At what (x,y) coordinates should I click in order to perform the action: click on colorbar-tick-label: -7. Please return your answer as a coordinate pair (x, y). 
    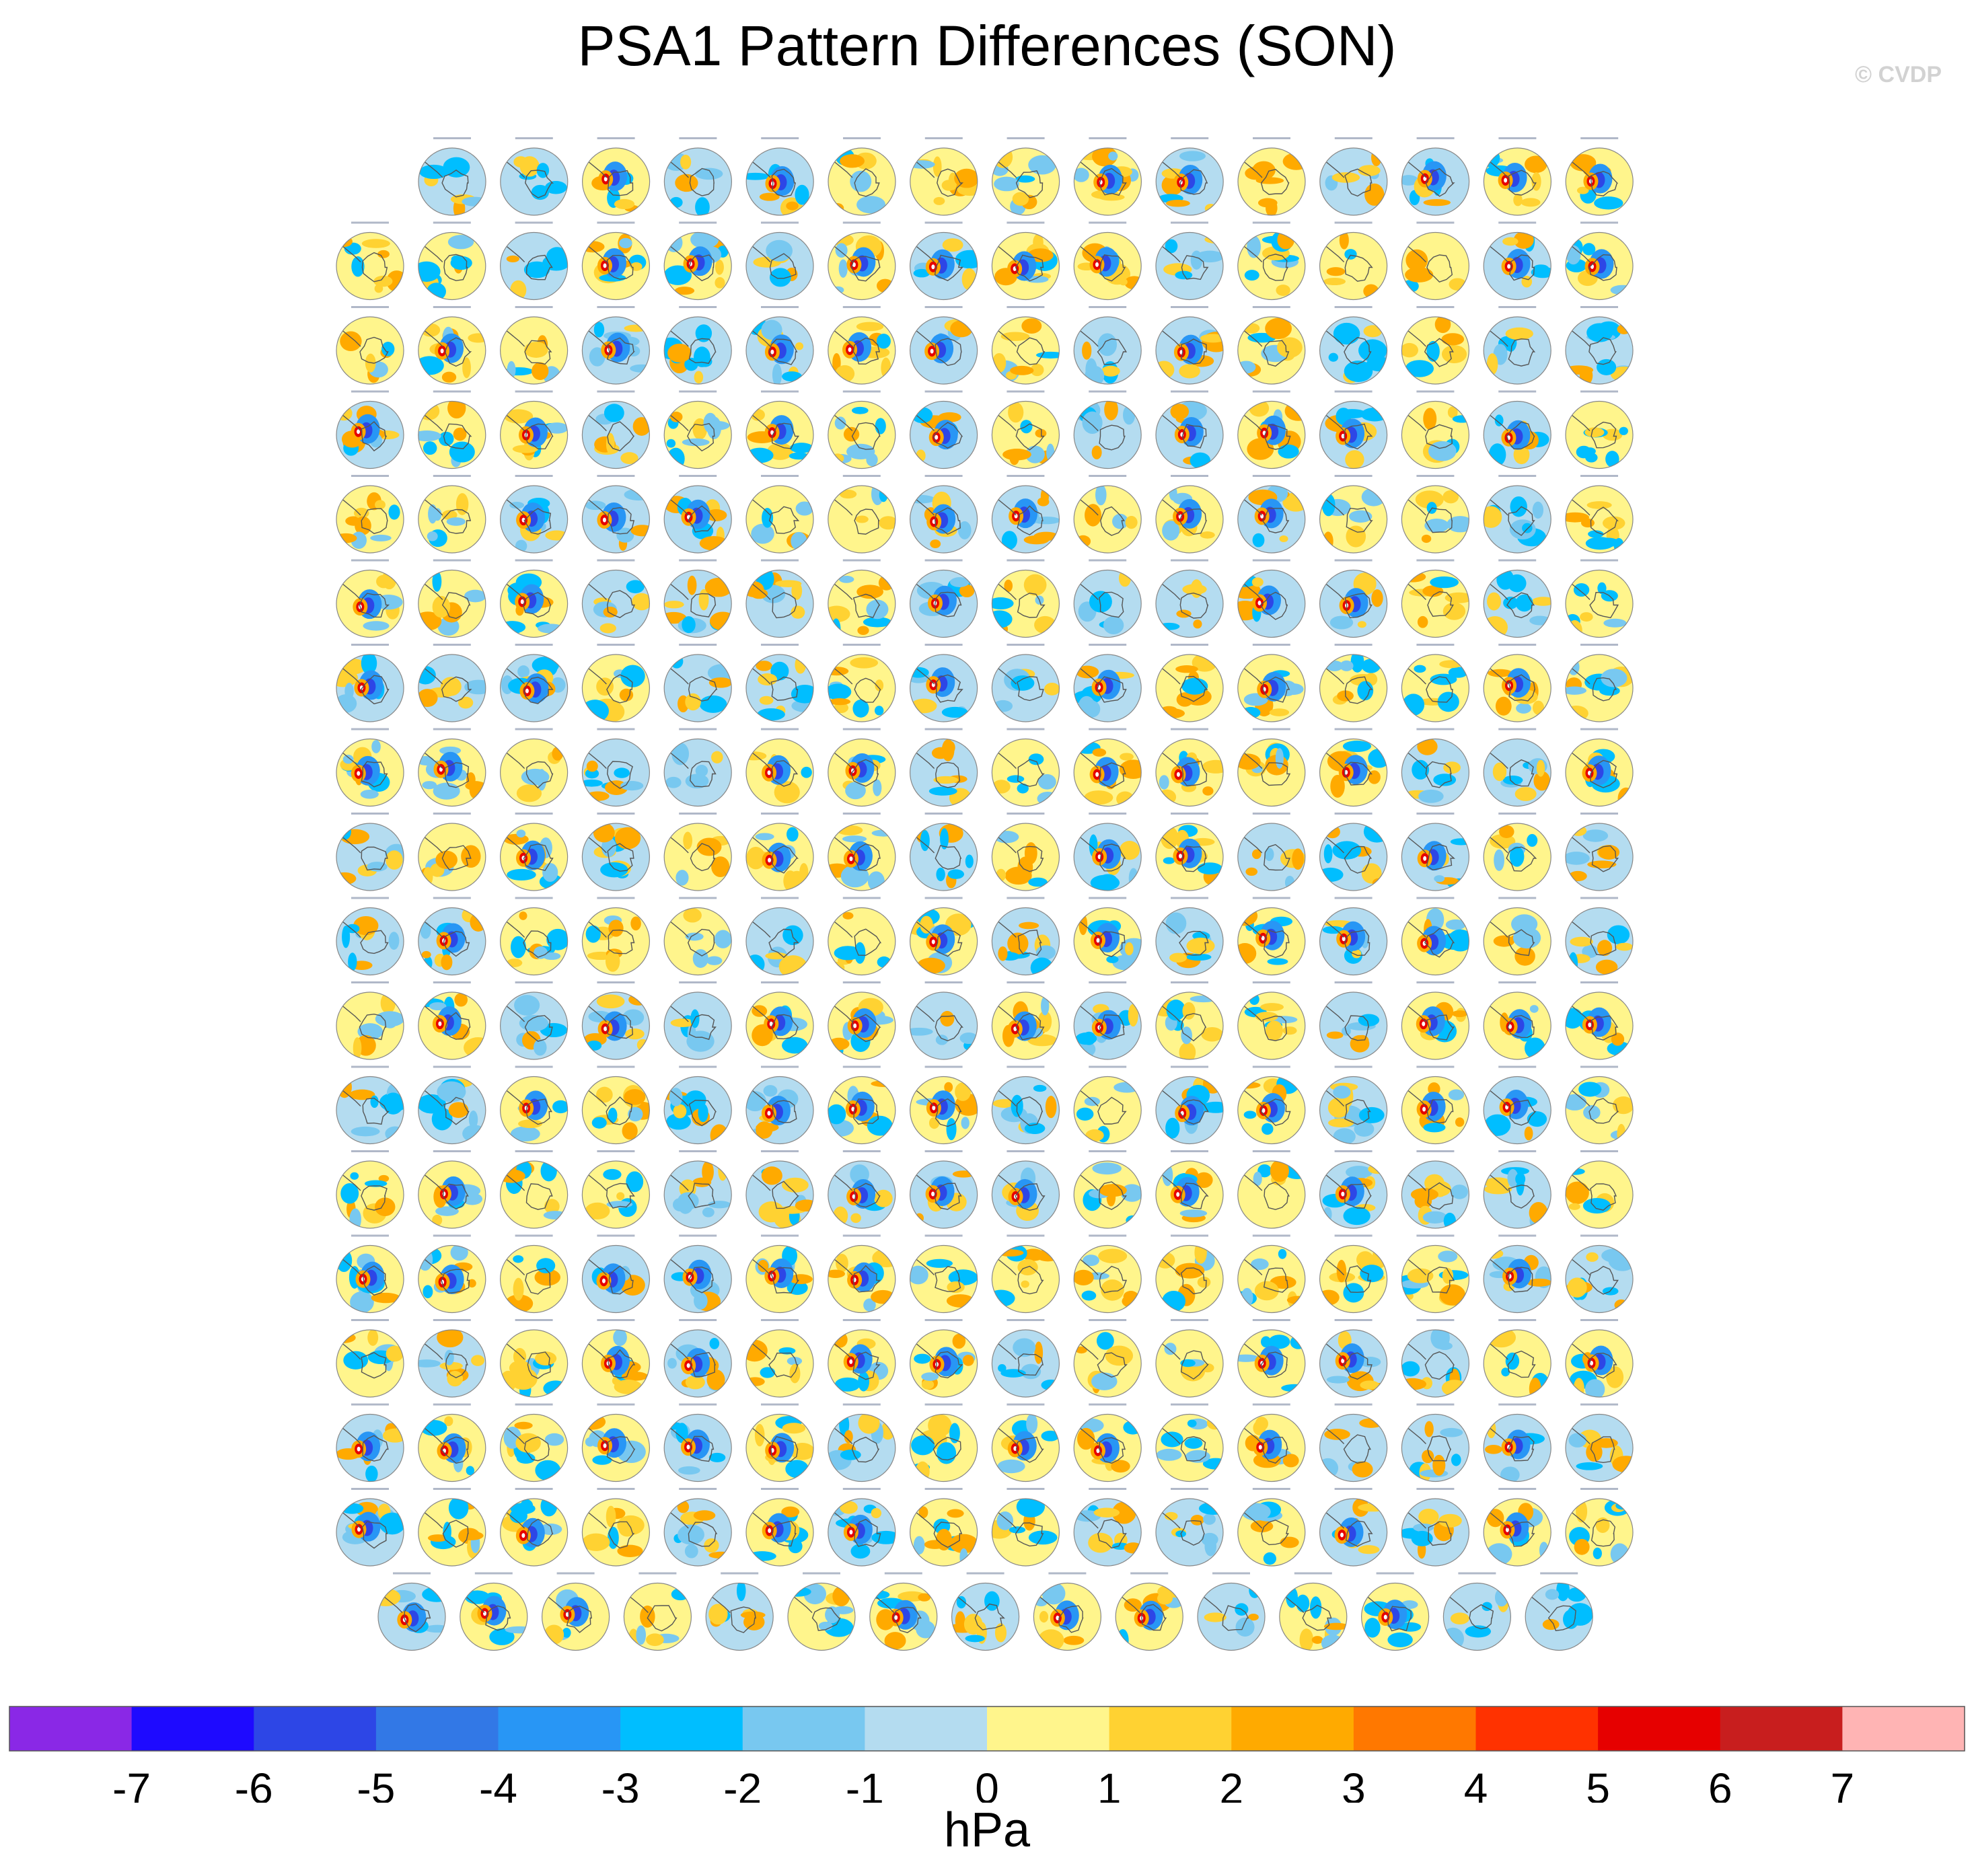
    Looking at the image, I should click on (132, 1783).